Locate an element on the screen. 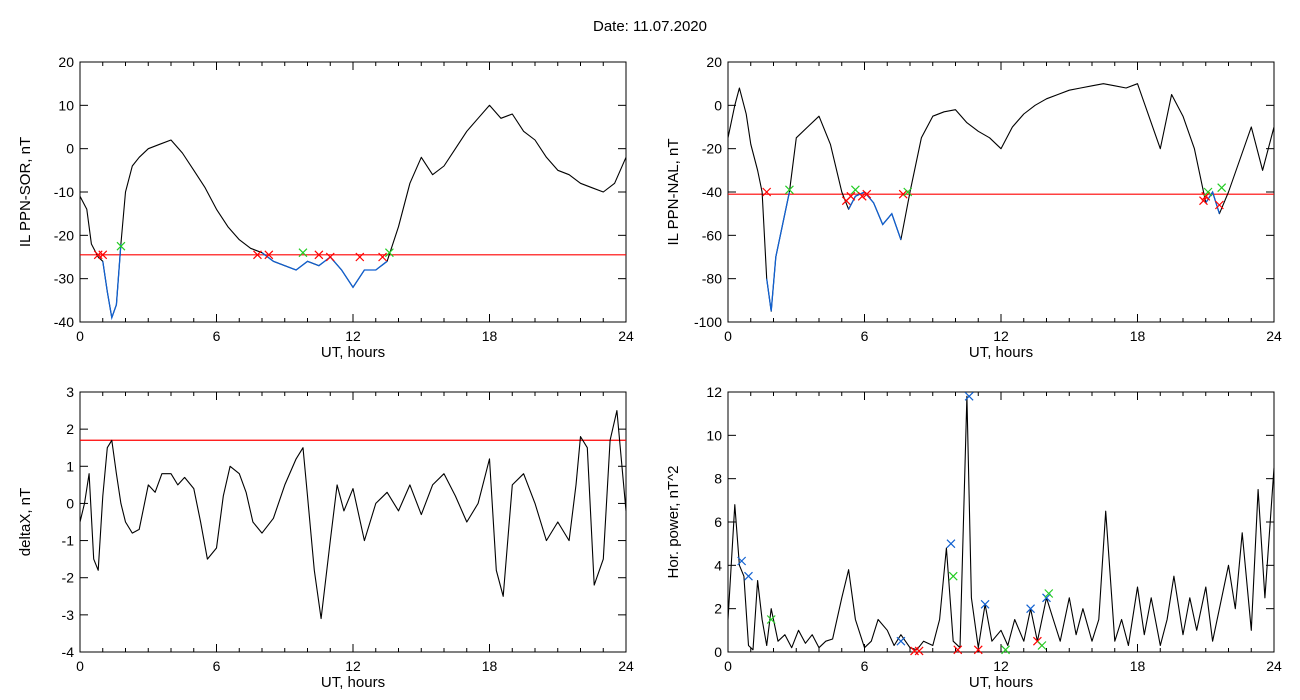  y-tick-label: 1 is located at coordinates (70, 466).